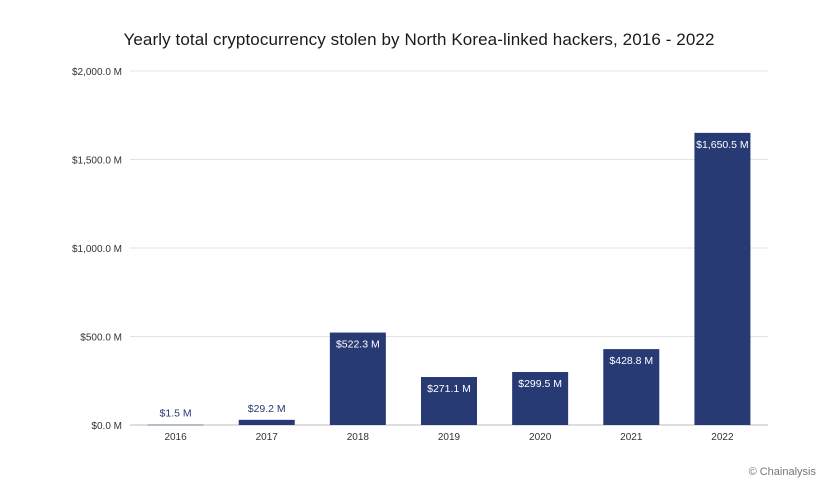 The height and width of the screenshot is (490, 838). I want to click on x-tick-label: 2016, so click(175, 437).